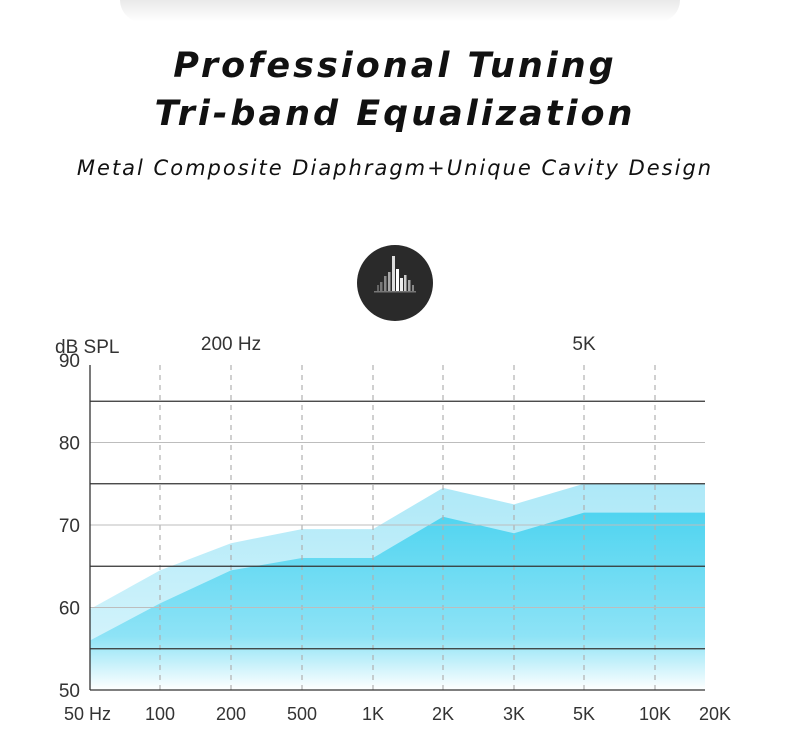 The width and height of the screenshot is (790, 740). What do you see at coordinates (443, 714) in the screenshot?
I see `x-tick-label: 2K` at bounding box center [443, 714].